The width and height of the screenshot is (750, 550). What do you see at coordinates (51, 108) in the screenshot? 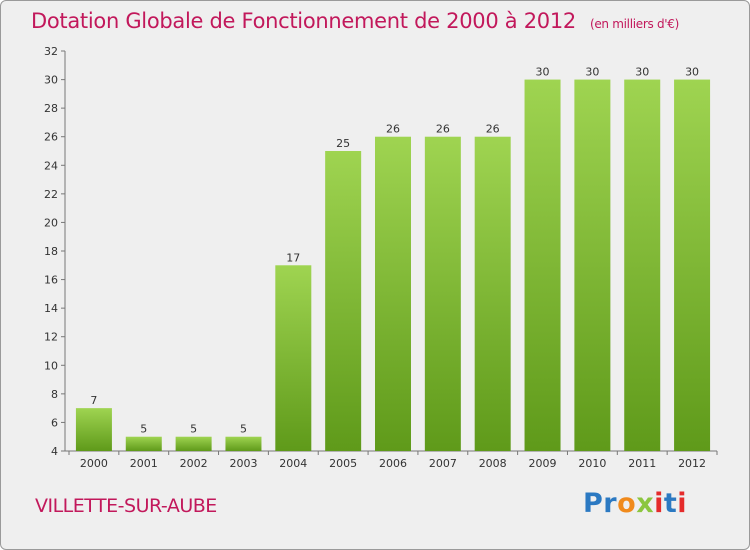
I see `y-tick-label: 28` at bounding box center [51, 108].